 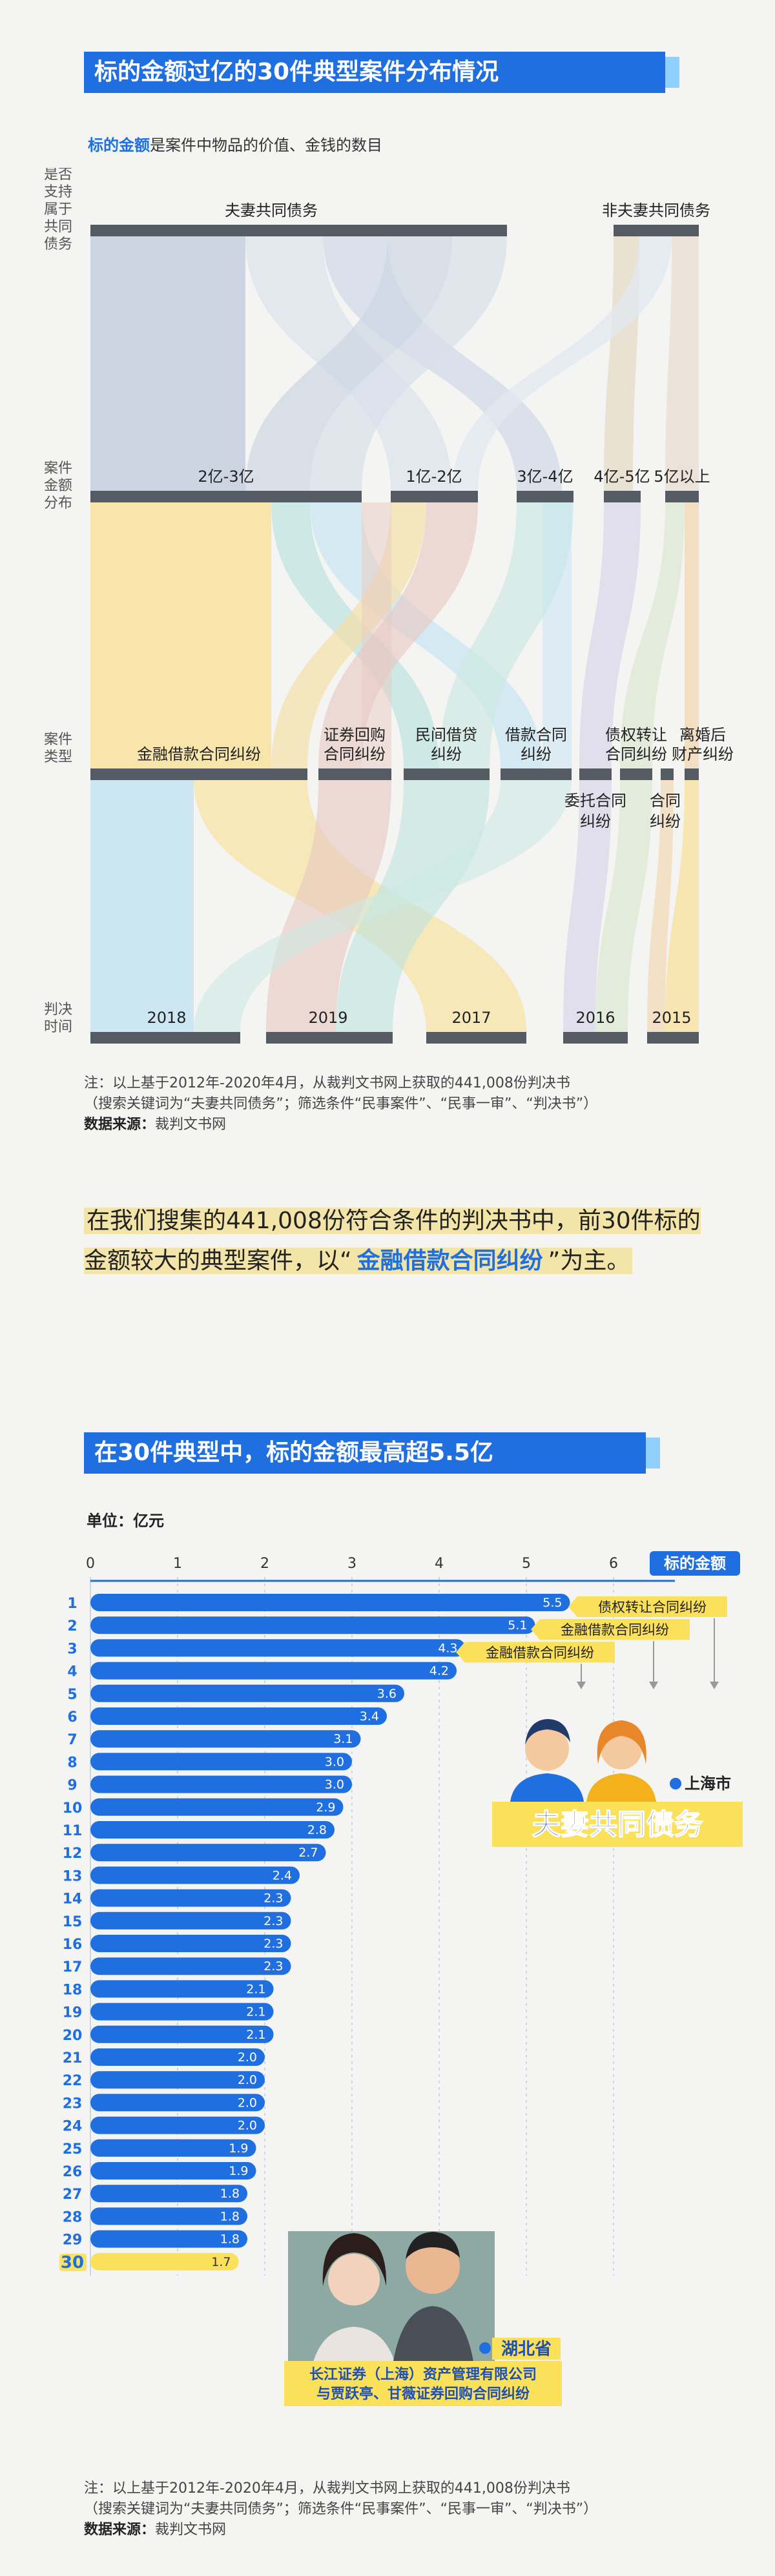 I want to click on svg-text: 30, so click(x=72, y=2262).